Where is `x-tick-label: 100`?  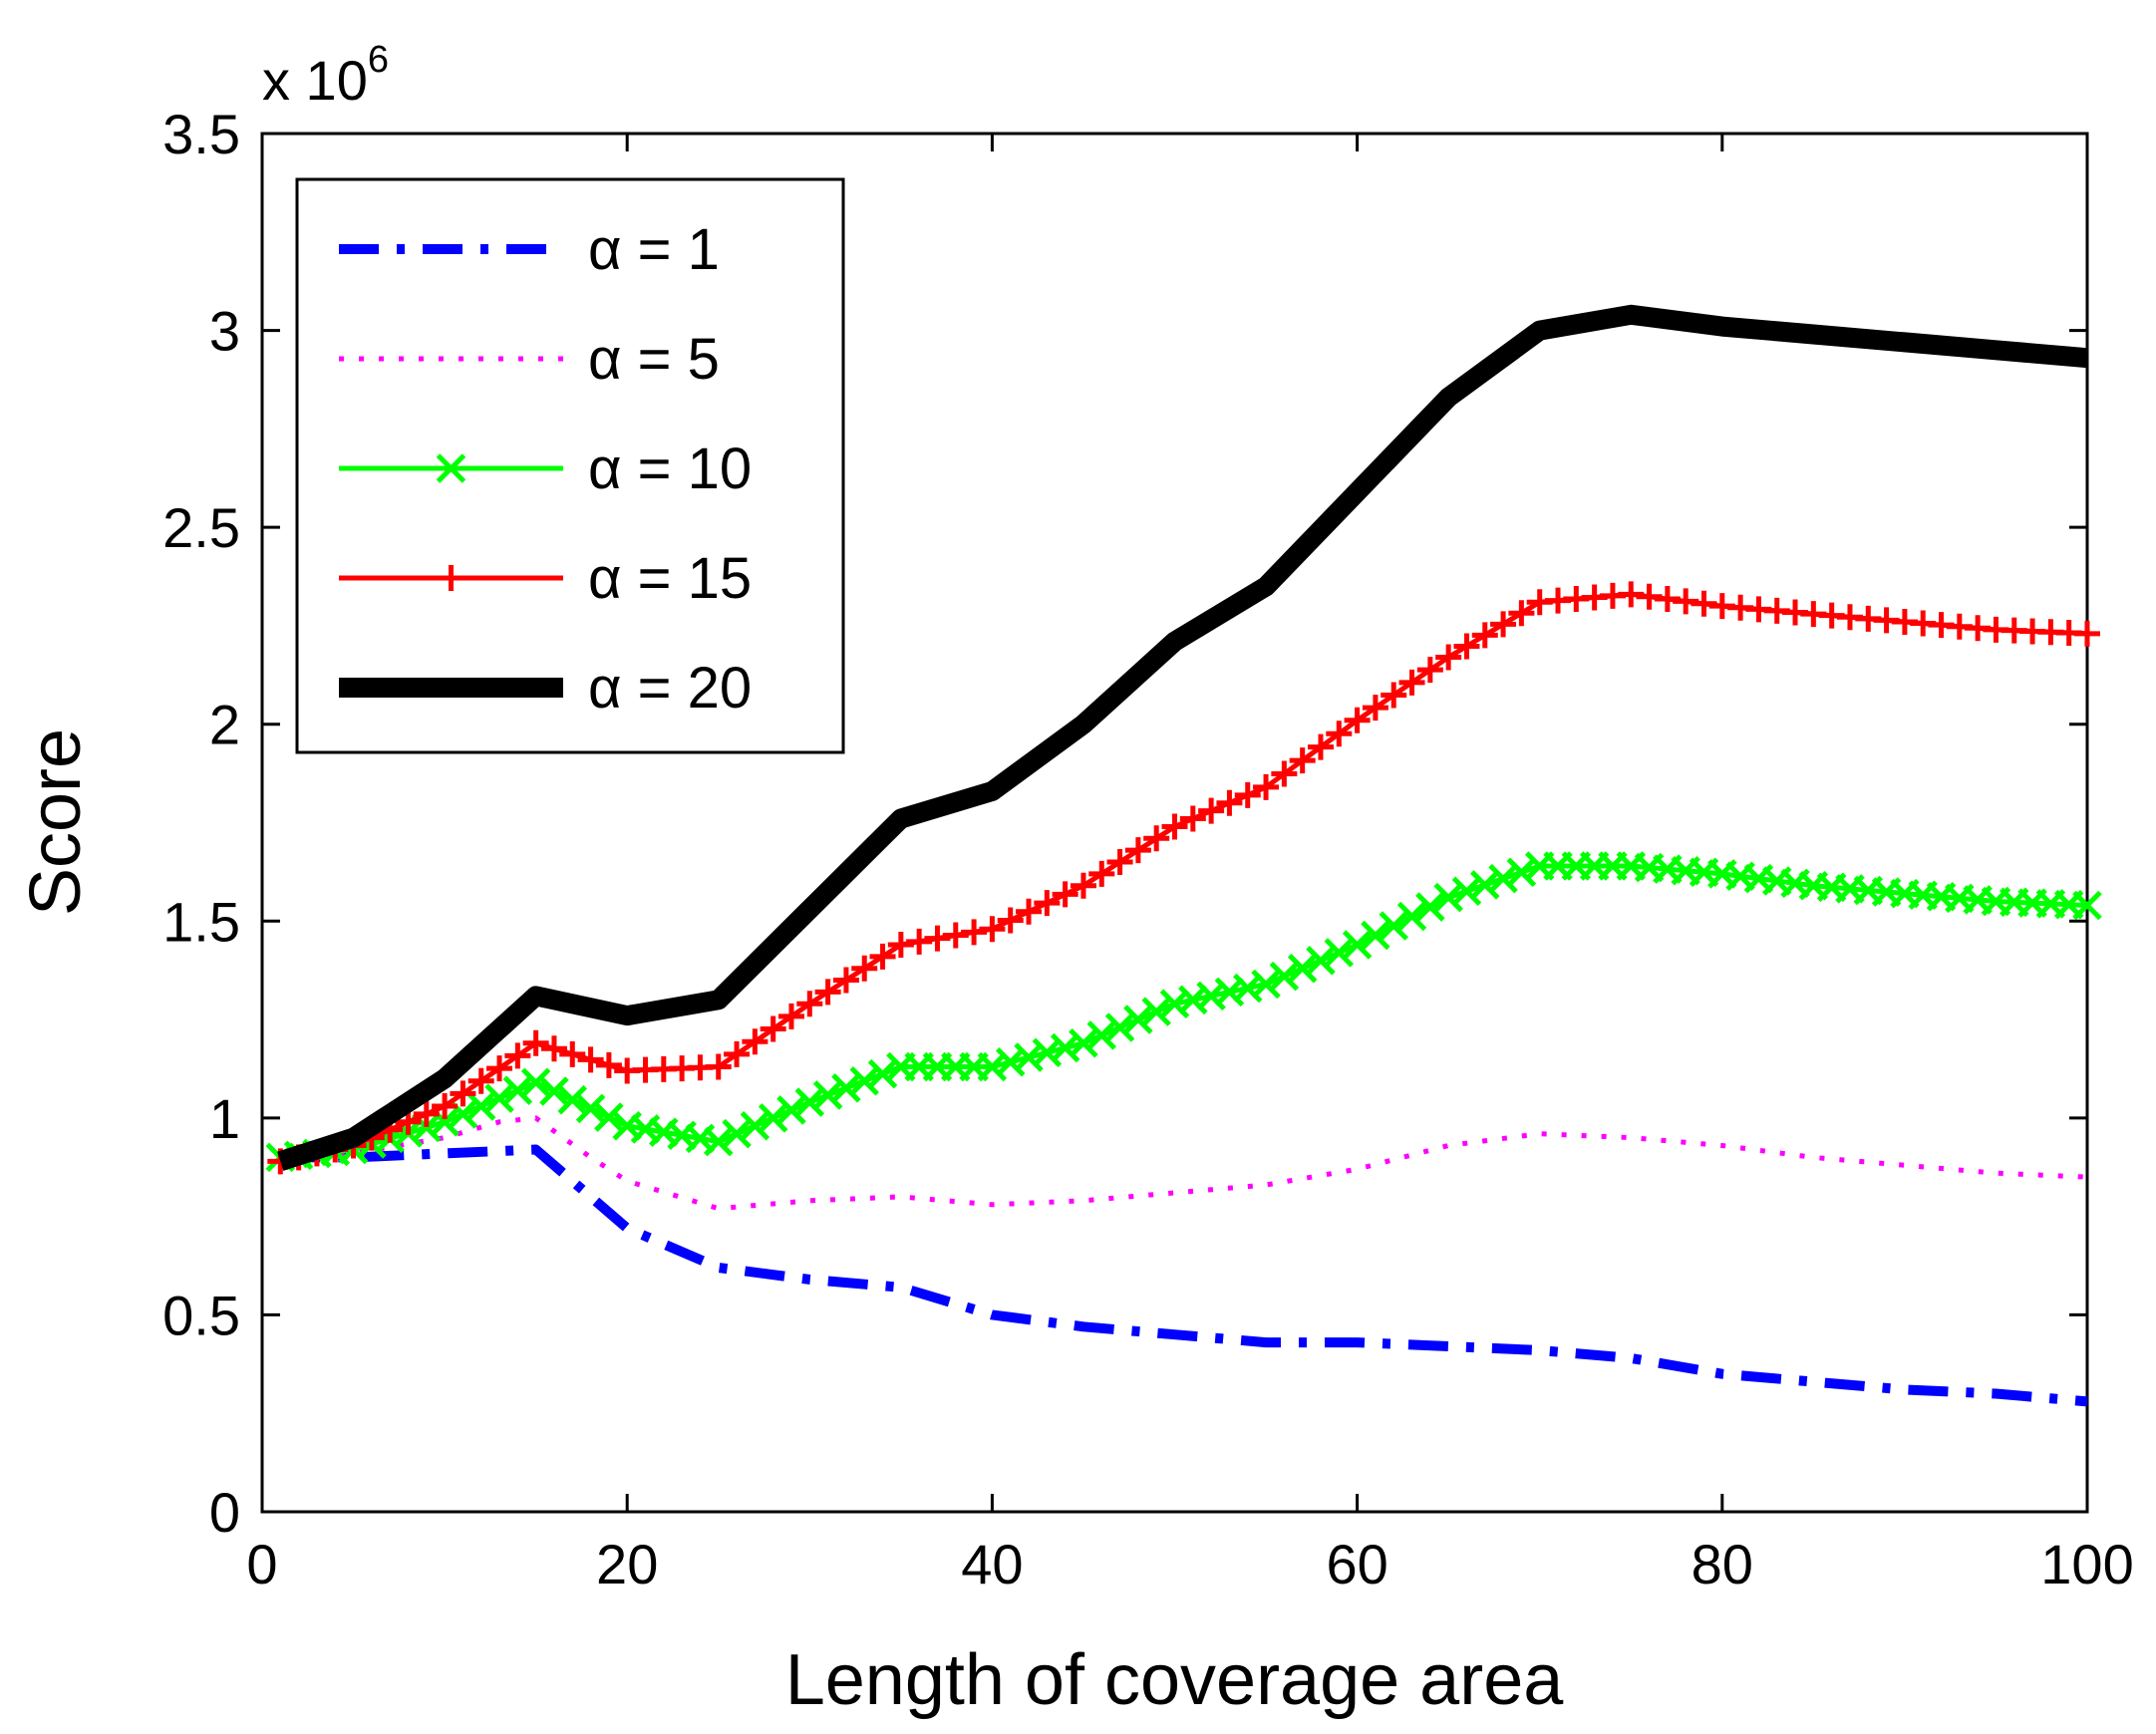 x-tick-label: 100 is located at coordinates (2086, 1564).